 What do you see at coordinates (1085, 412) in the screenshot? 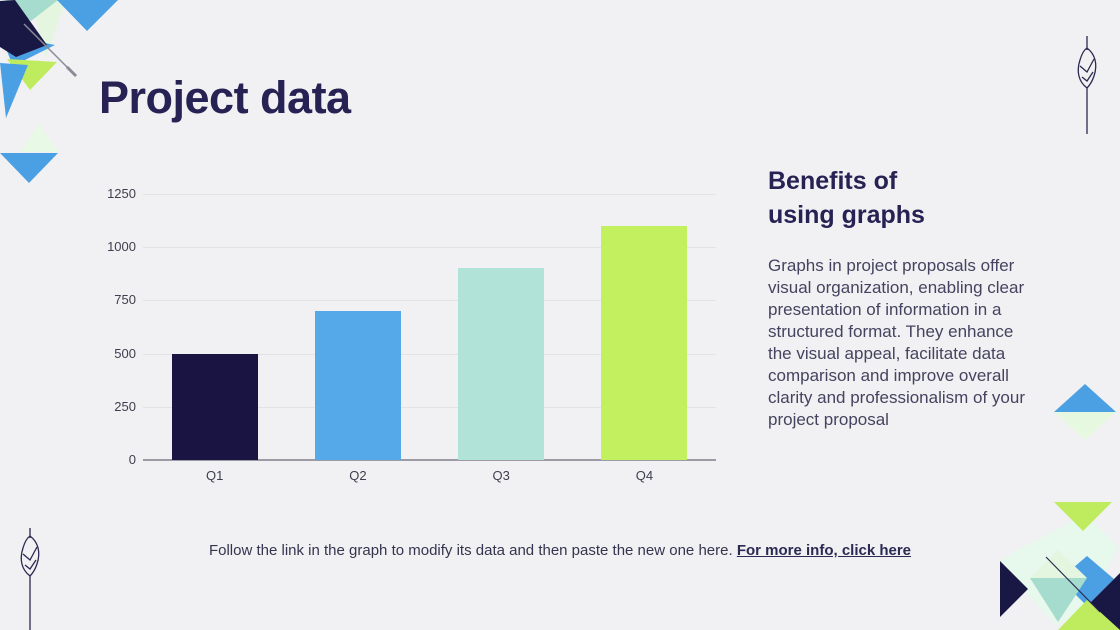
I see `diamond-decoration-right` at bounding box center [1085, 412].